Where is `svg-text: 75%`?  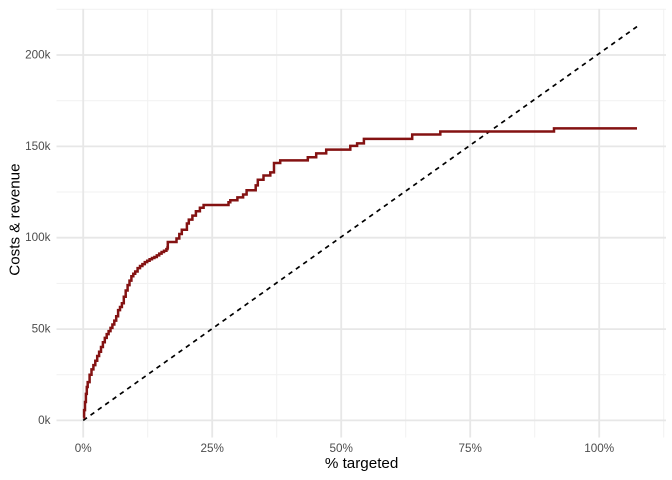
svg-text: 75% is located at coordinates (469, 448).